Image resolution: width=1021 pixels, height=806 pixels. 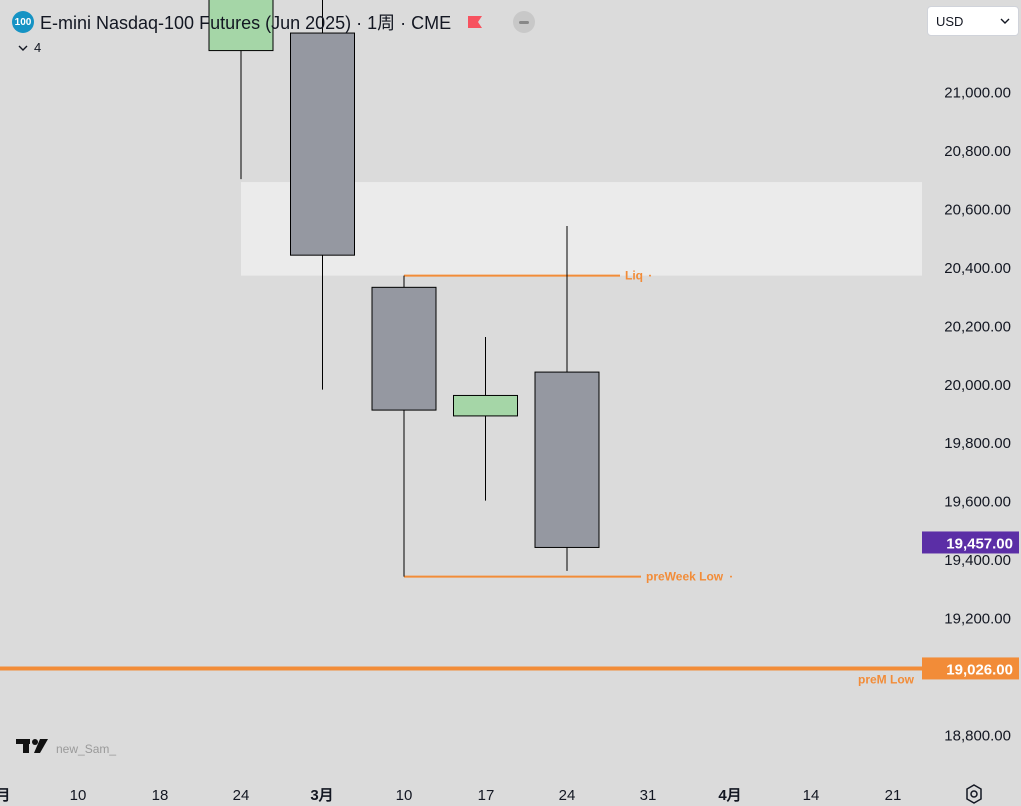 I want to click on y-axis-tick-label: 20,600.00, so click(x=977, y=209).